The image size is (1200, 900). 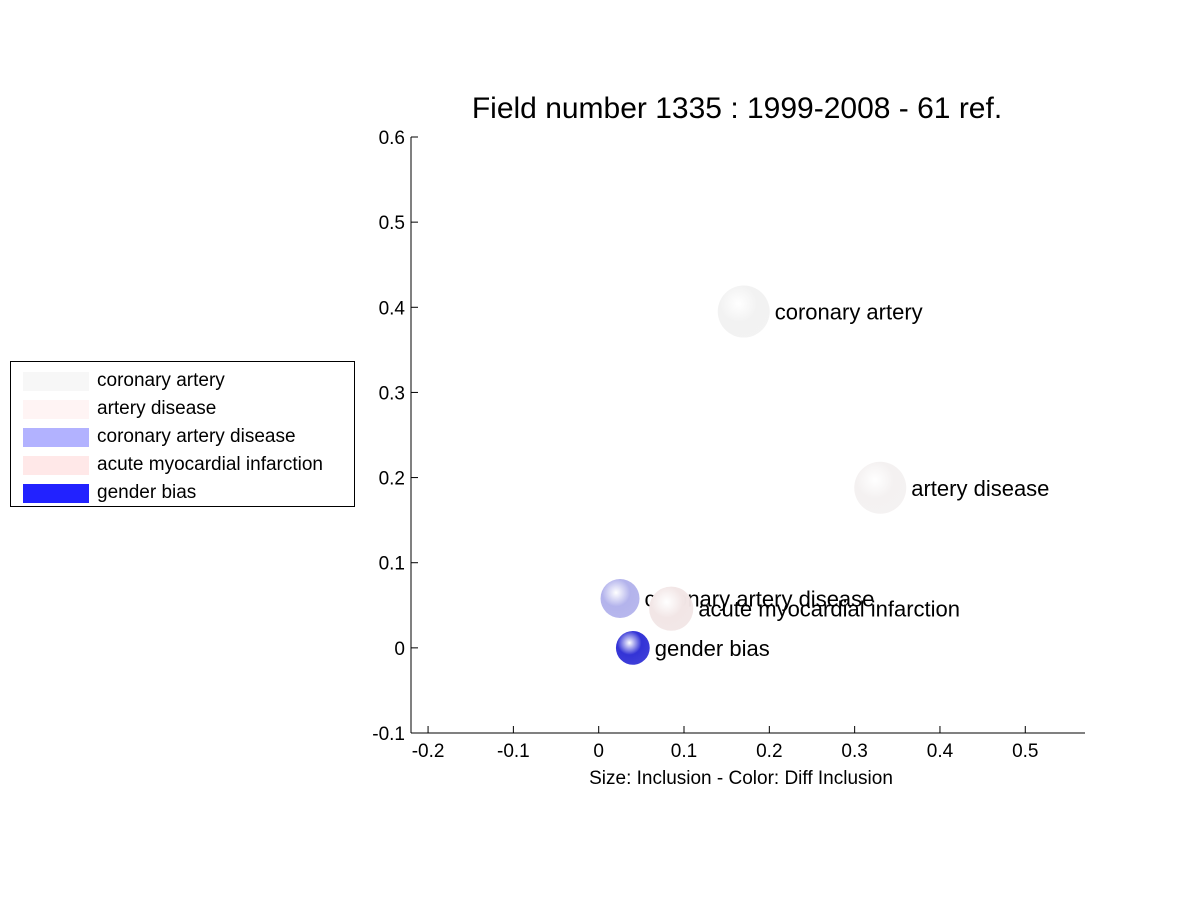 I want to click on y-tick-label: 0.4, so click(x=392, y=308).